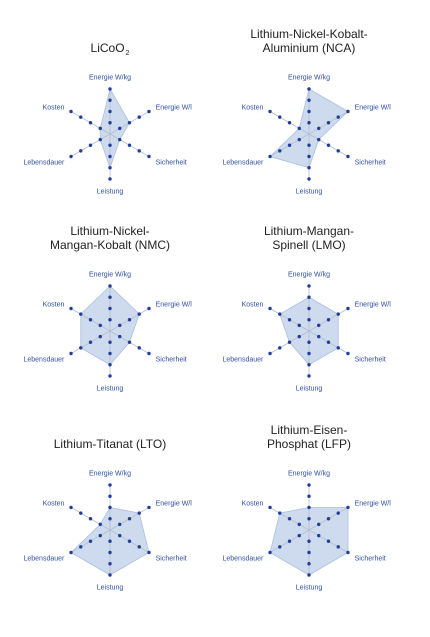 This screenshot has height=637, width=430. Describe the element at coordinates (308, 245) in the screenshot. I see `chart-title-line-2: Spinell (LMO)` at that location.